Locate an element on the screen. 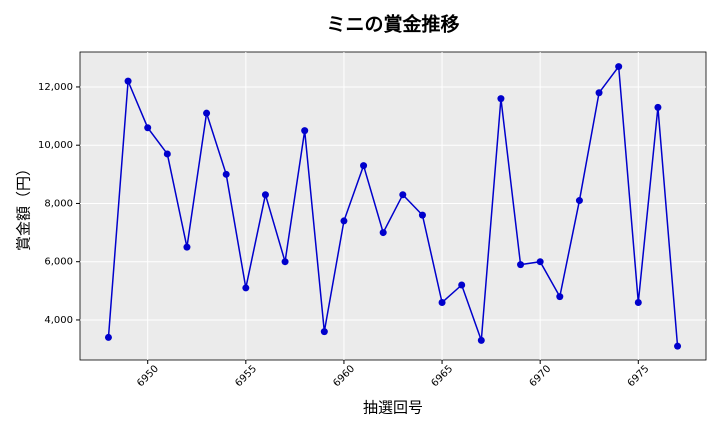 Image resolution: width=720 pixels, height=432 pixels. y-tick-label: 10,000 is located at coordinates (55, 145).